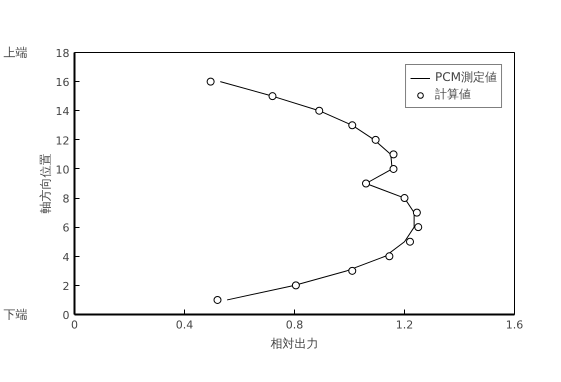 The height and width of the screenshot is (382, 561). What do you see at coordinates (66, 199) in the screenshot?
I see `y-tick-label: 8` at bounding box center [66, 199].